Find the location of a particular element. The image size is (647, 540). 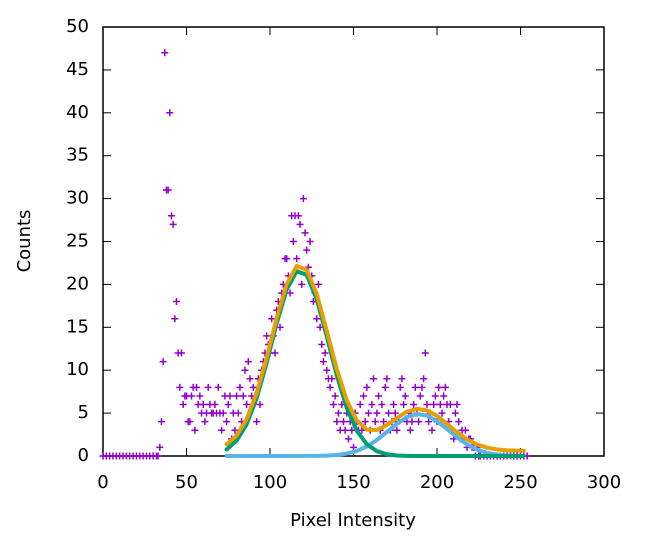

y-tick-label: 15 is located at coordinates (77, 326).